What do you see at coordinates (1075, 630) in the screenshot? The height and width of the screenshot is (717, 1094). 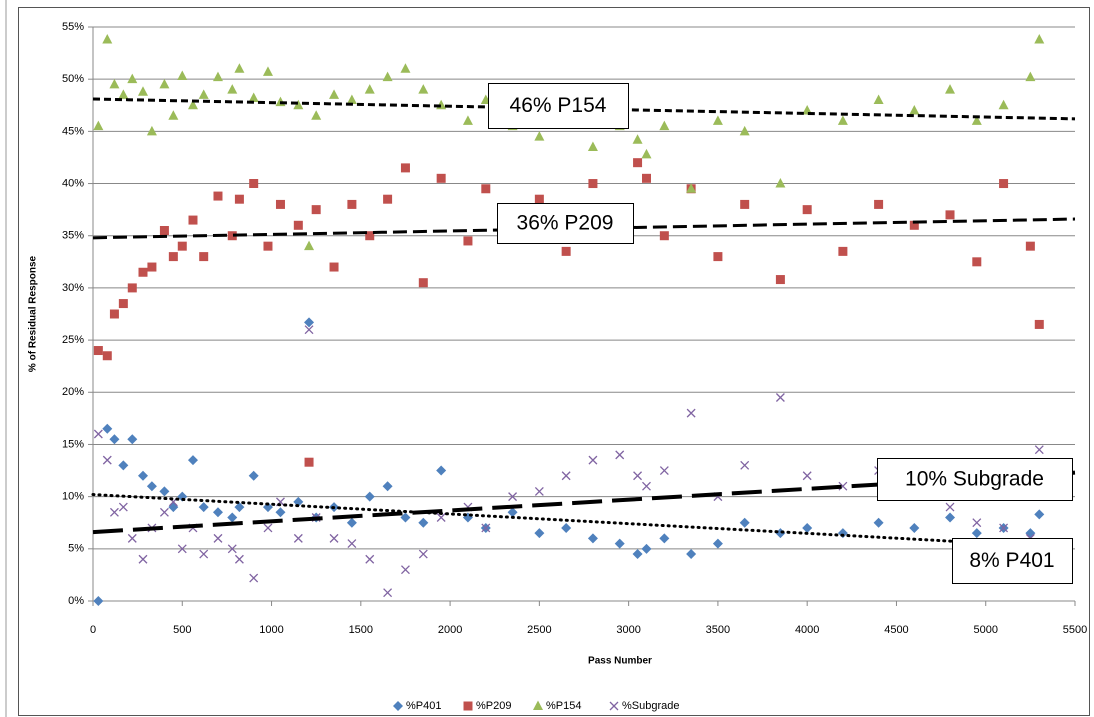 I see `x-tick-label: 5500` at bounding box center [1075, 630].